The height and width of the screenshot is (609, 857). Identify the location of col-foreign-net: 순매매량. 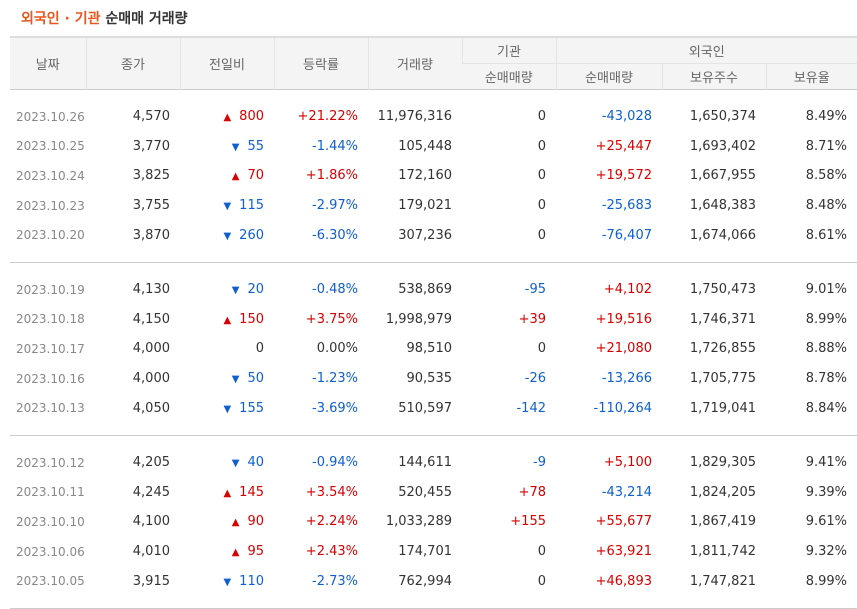
(608, 76).